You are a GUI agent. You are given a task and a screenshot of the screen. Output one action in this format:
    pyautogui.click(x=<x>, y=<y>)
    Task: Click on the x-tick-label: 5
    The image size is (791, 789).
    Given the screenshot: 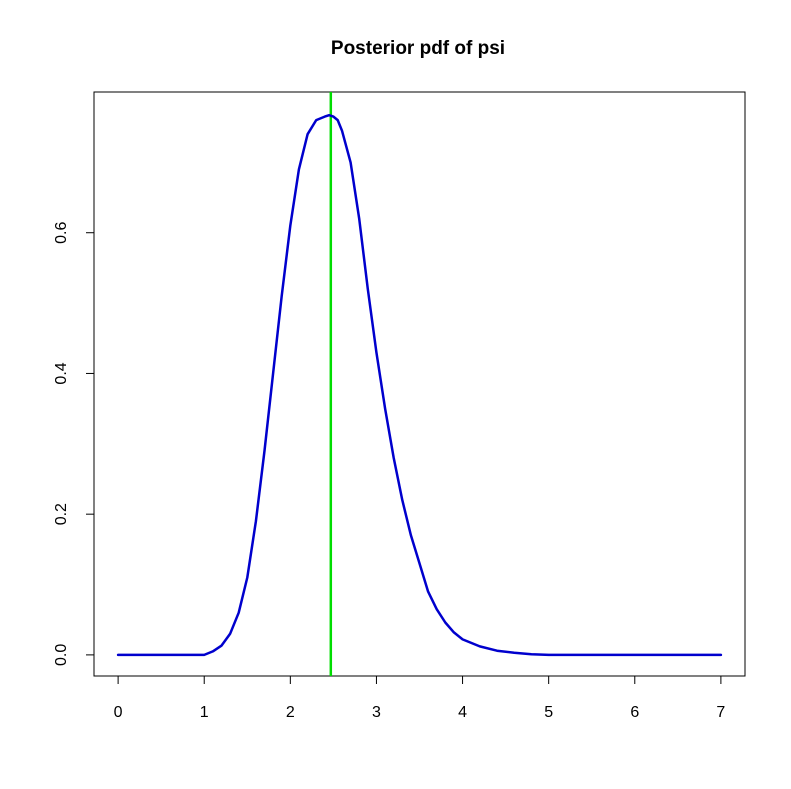 What is the action you would take?
    pyautogui.click(x=548, y=712)
    